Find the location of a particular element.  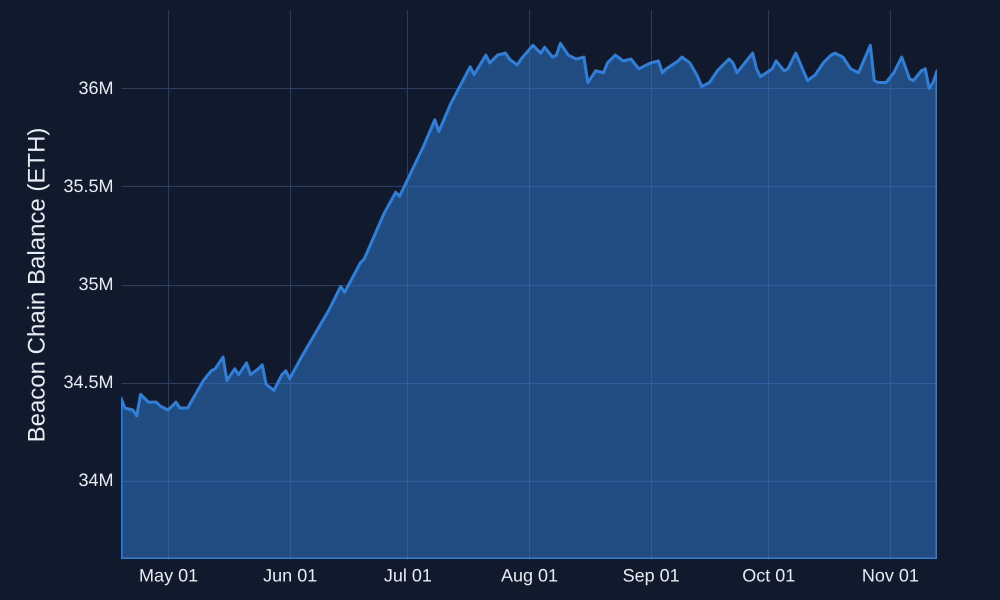

y-axis-title: Beacon Chain Balance (ETH) is located at coordinates (36, 285).